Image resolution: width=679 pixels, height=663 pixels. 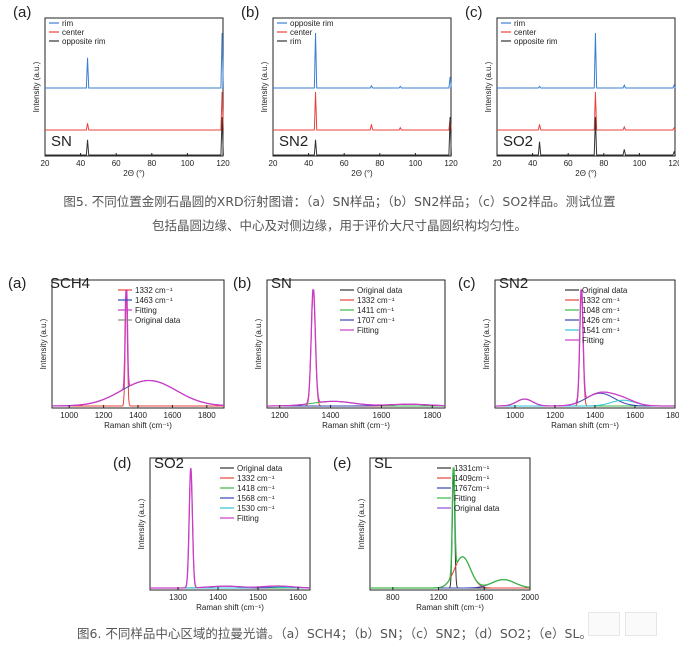 I want to click on legend-label: 1707 cm⁻¹, so click(x=376, y=320).